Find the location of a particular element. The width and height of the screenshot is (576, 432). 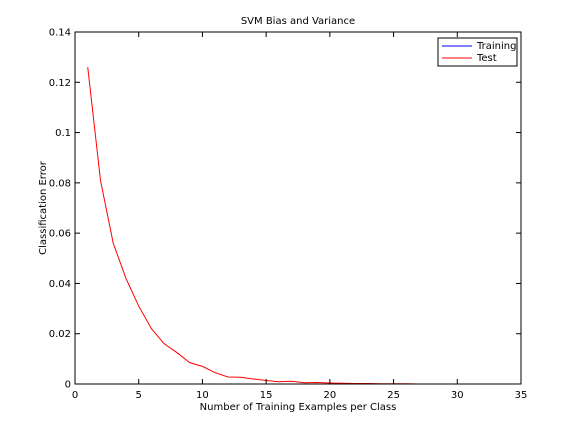

legend-label-training: Training is located at coordinates (496, 46).